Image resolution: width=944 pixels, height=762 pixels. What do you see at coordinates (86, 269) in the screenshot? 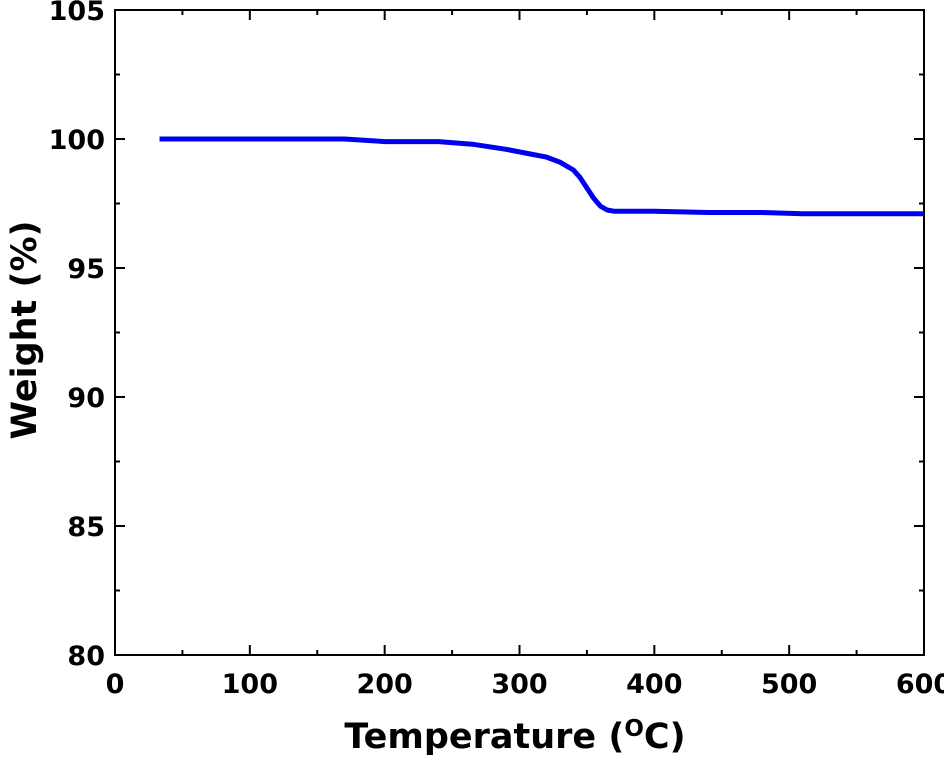
I see `y-tick-label: 95` at bounding box center [86, 269].